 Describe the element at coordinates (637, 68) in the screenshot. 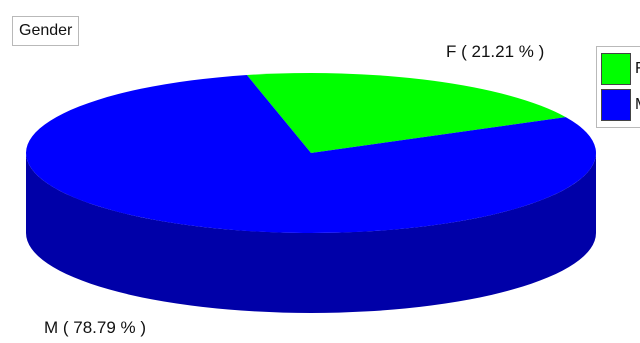

I see `legend-label-f: F` at that location.